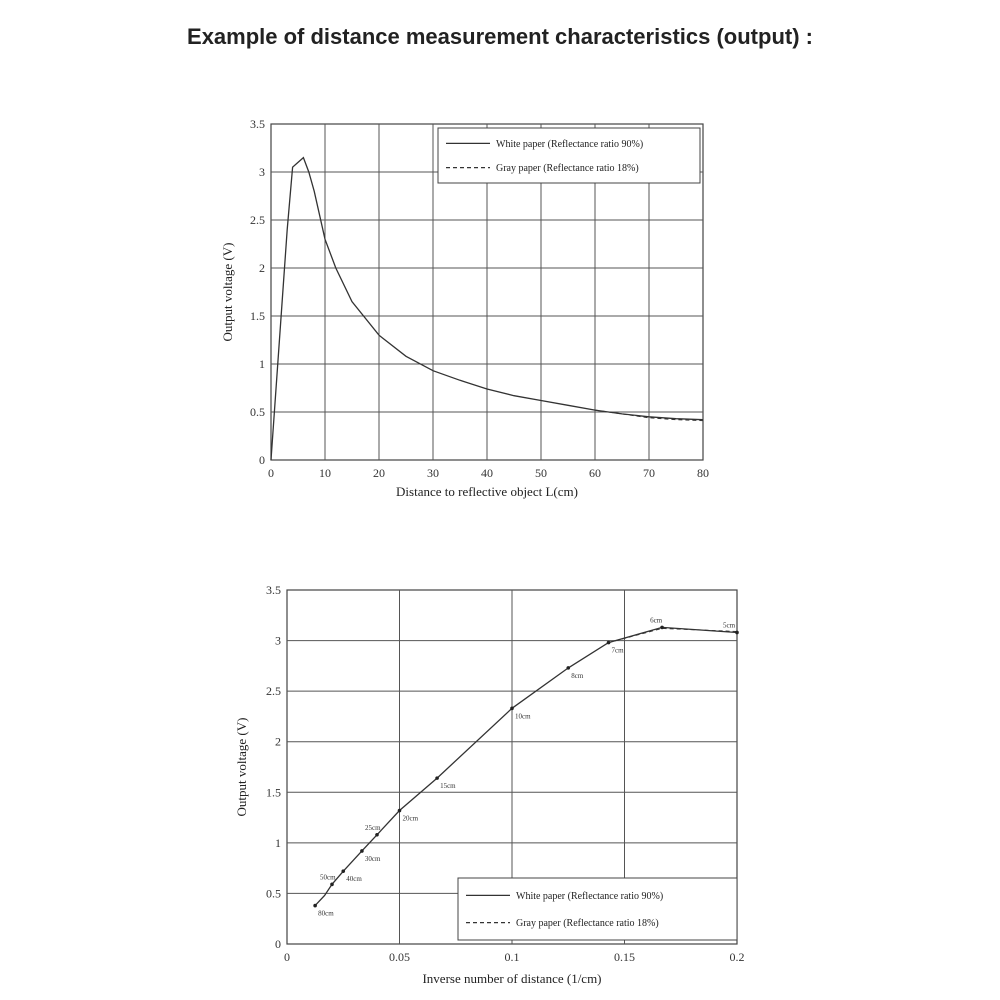 The height and width of the screenshot is (1000, 1000). I want to click on point-label: 6cm, so click(656, 620).